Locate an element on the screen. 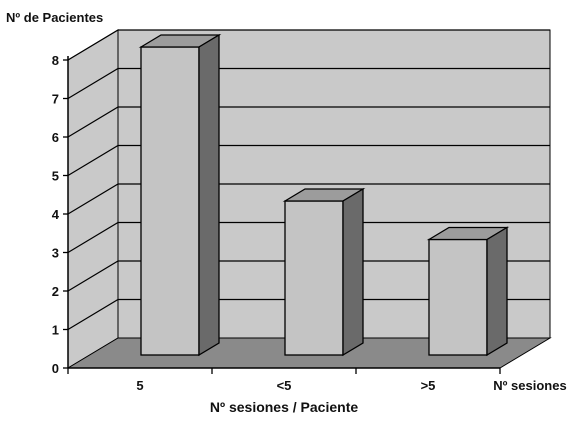  y-tick-label: 7 is located at coordinates (55, 99).